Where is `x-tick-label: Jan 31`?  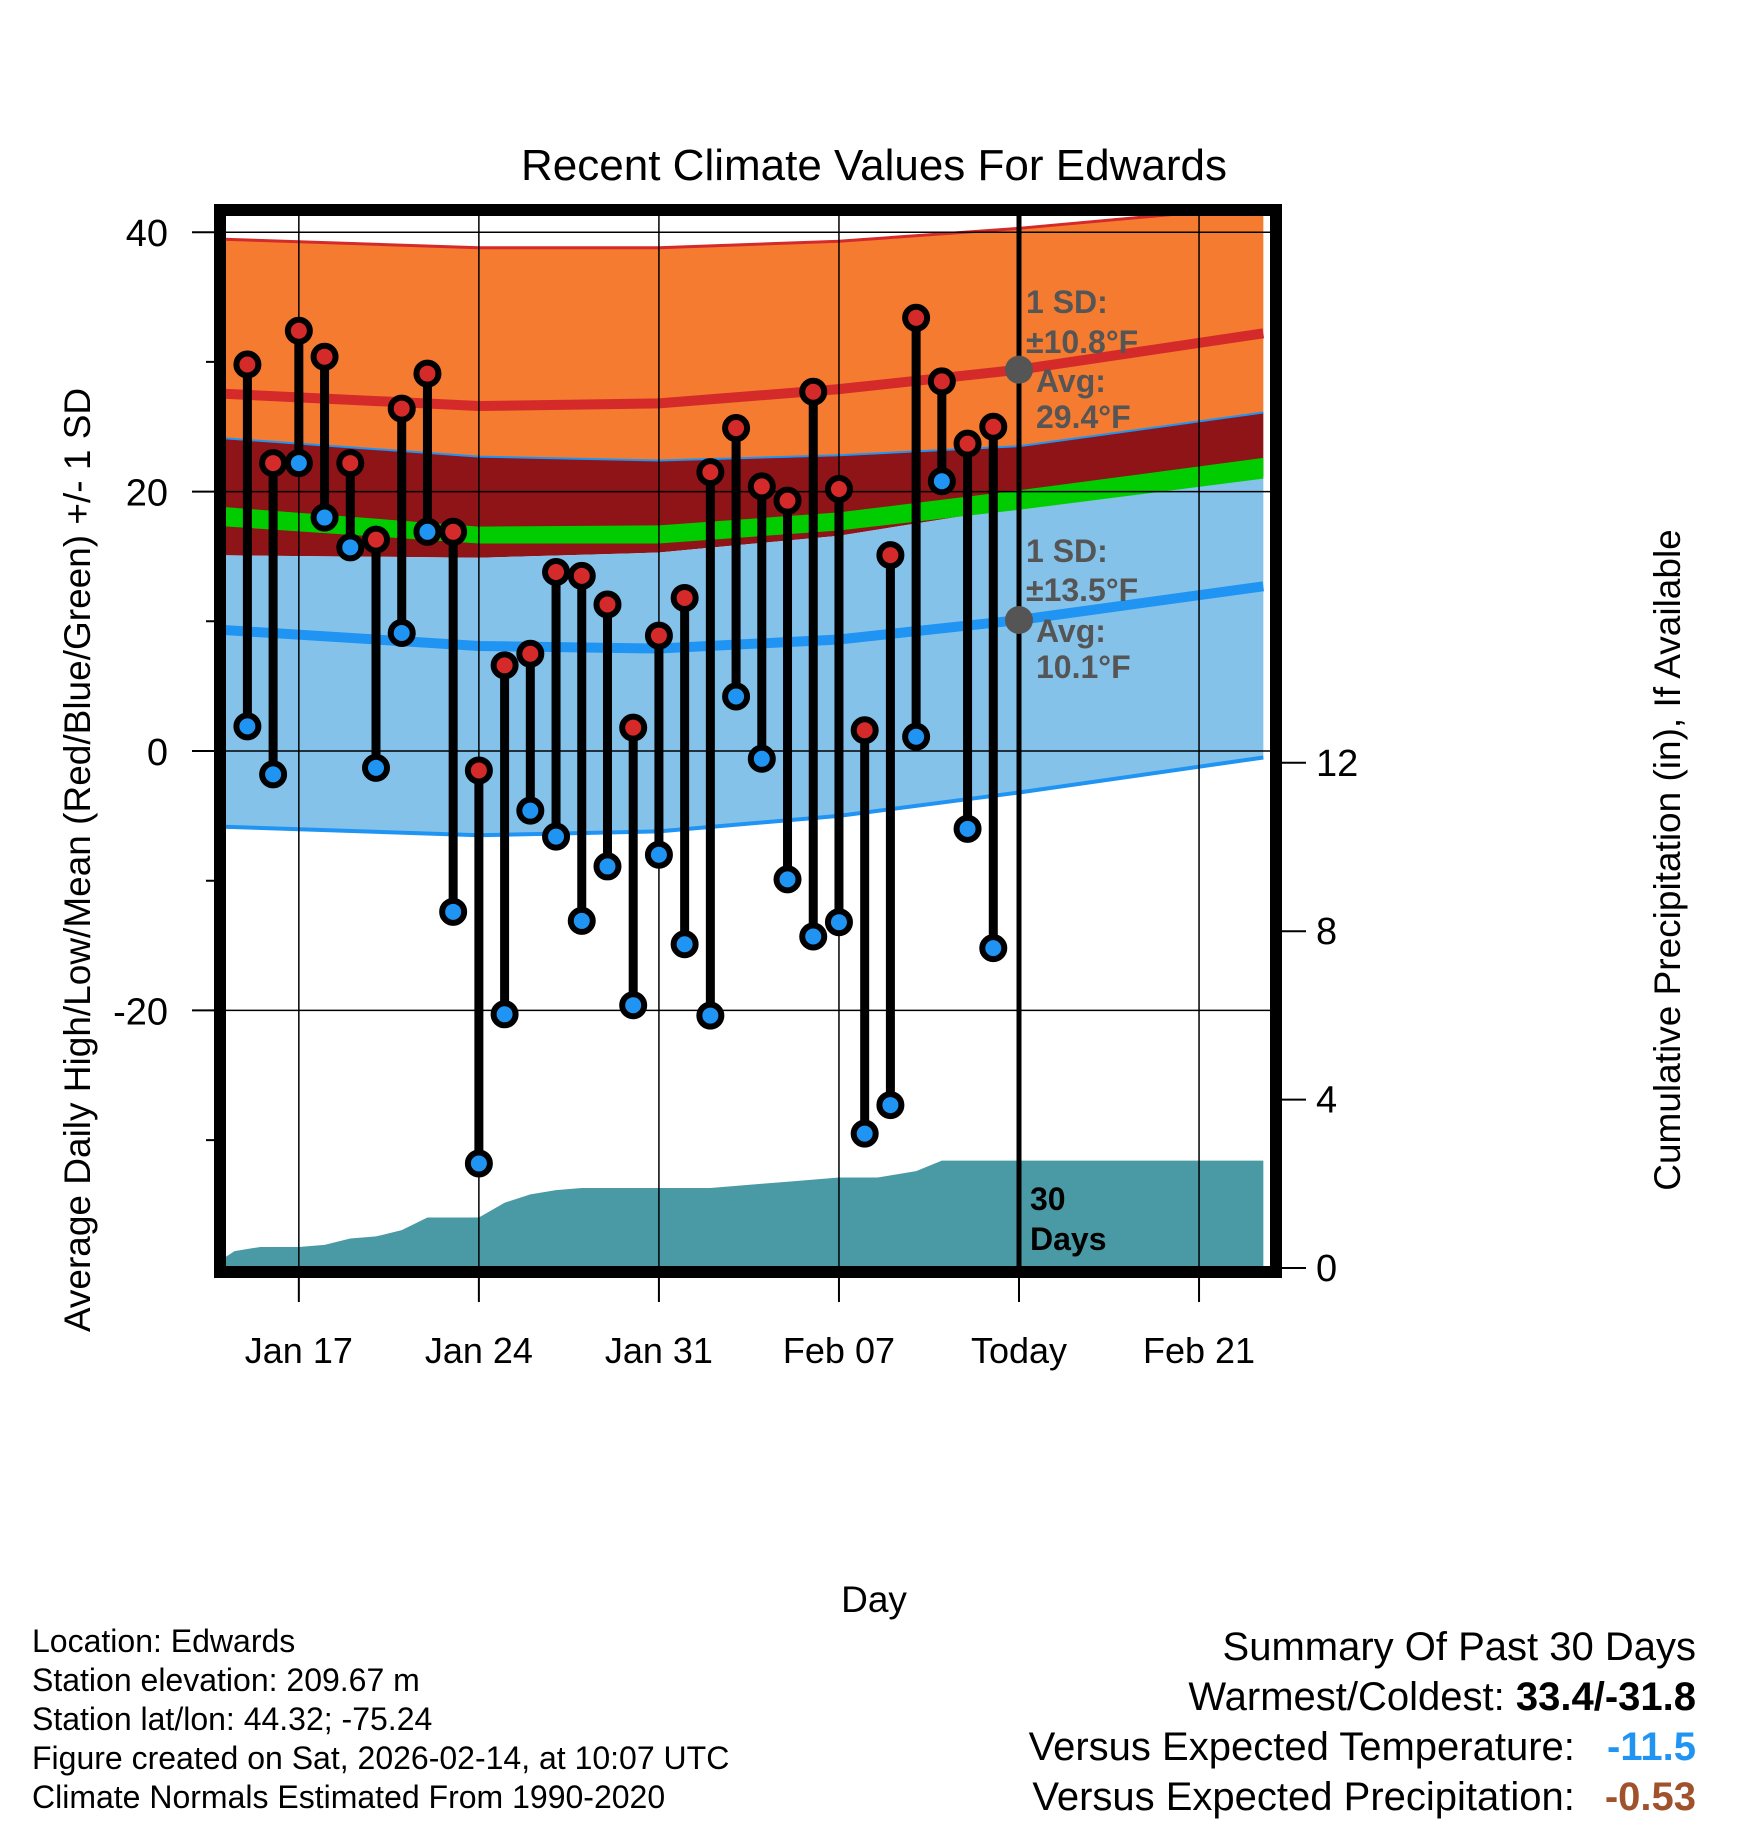
x-tick-label: Jan 31 is located at coordinates (659, 1350).